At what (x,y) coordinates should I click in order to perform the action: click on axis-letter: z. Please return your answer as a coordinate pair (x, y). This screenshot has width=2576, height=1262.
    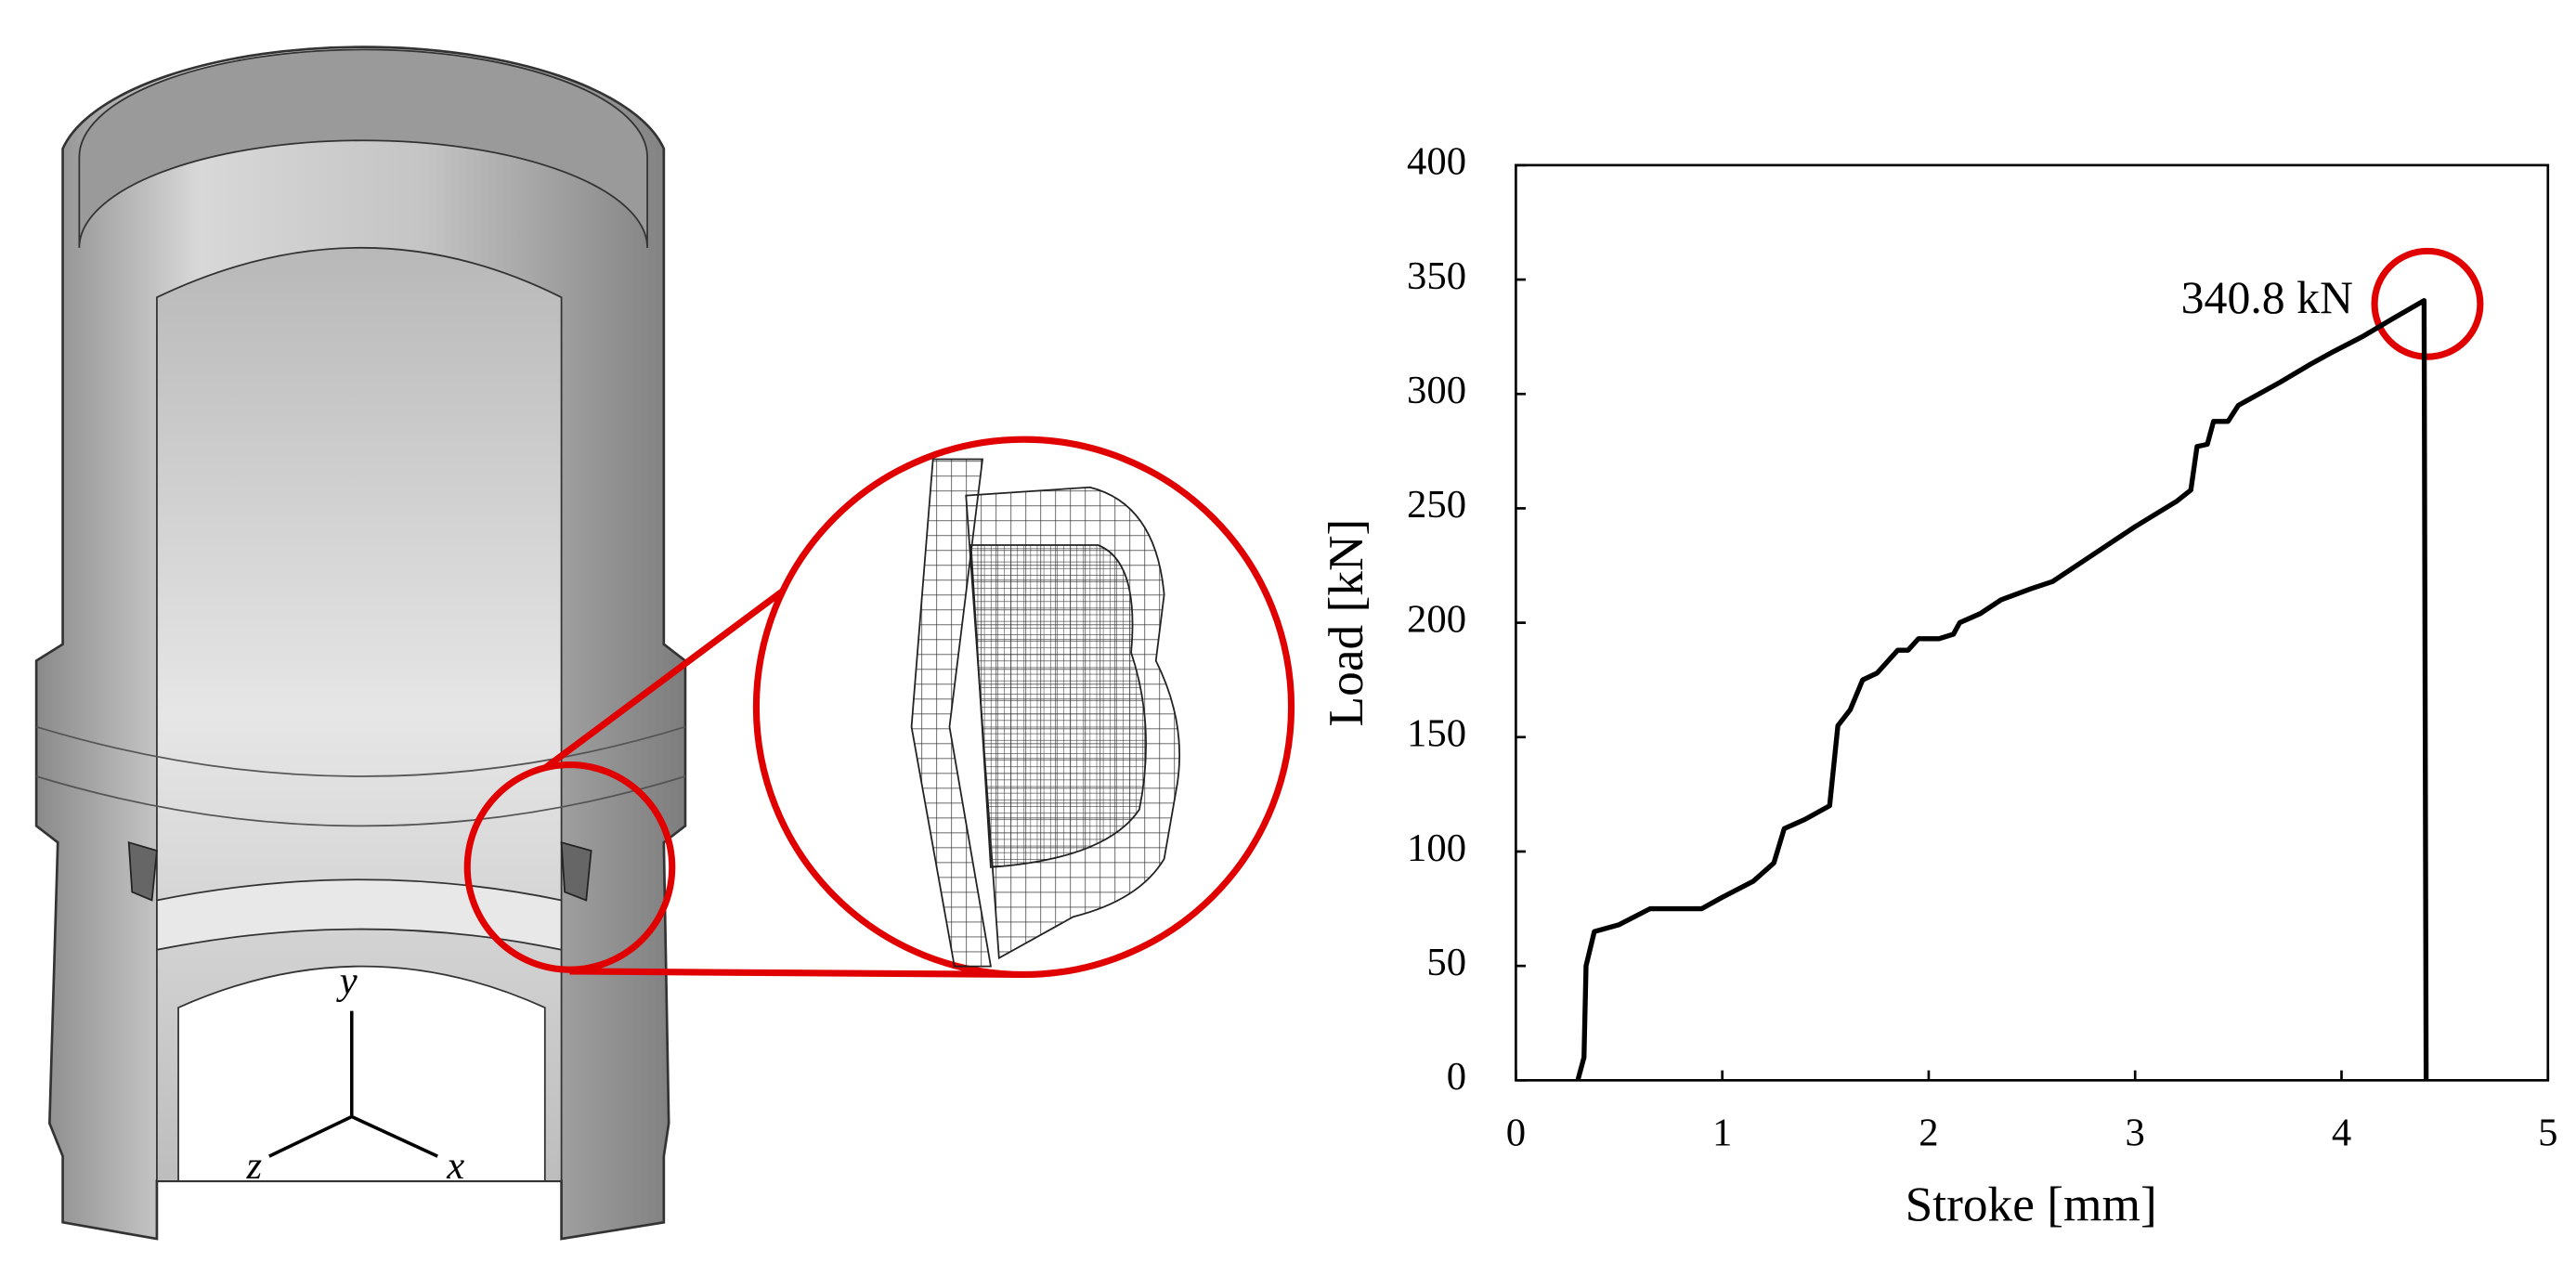
    Looking at the image, I should click on (255, 1166).